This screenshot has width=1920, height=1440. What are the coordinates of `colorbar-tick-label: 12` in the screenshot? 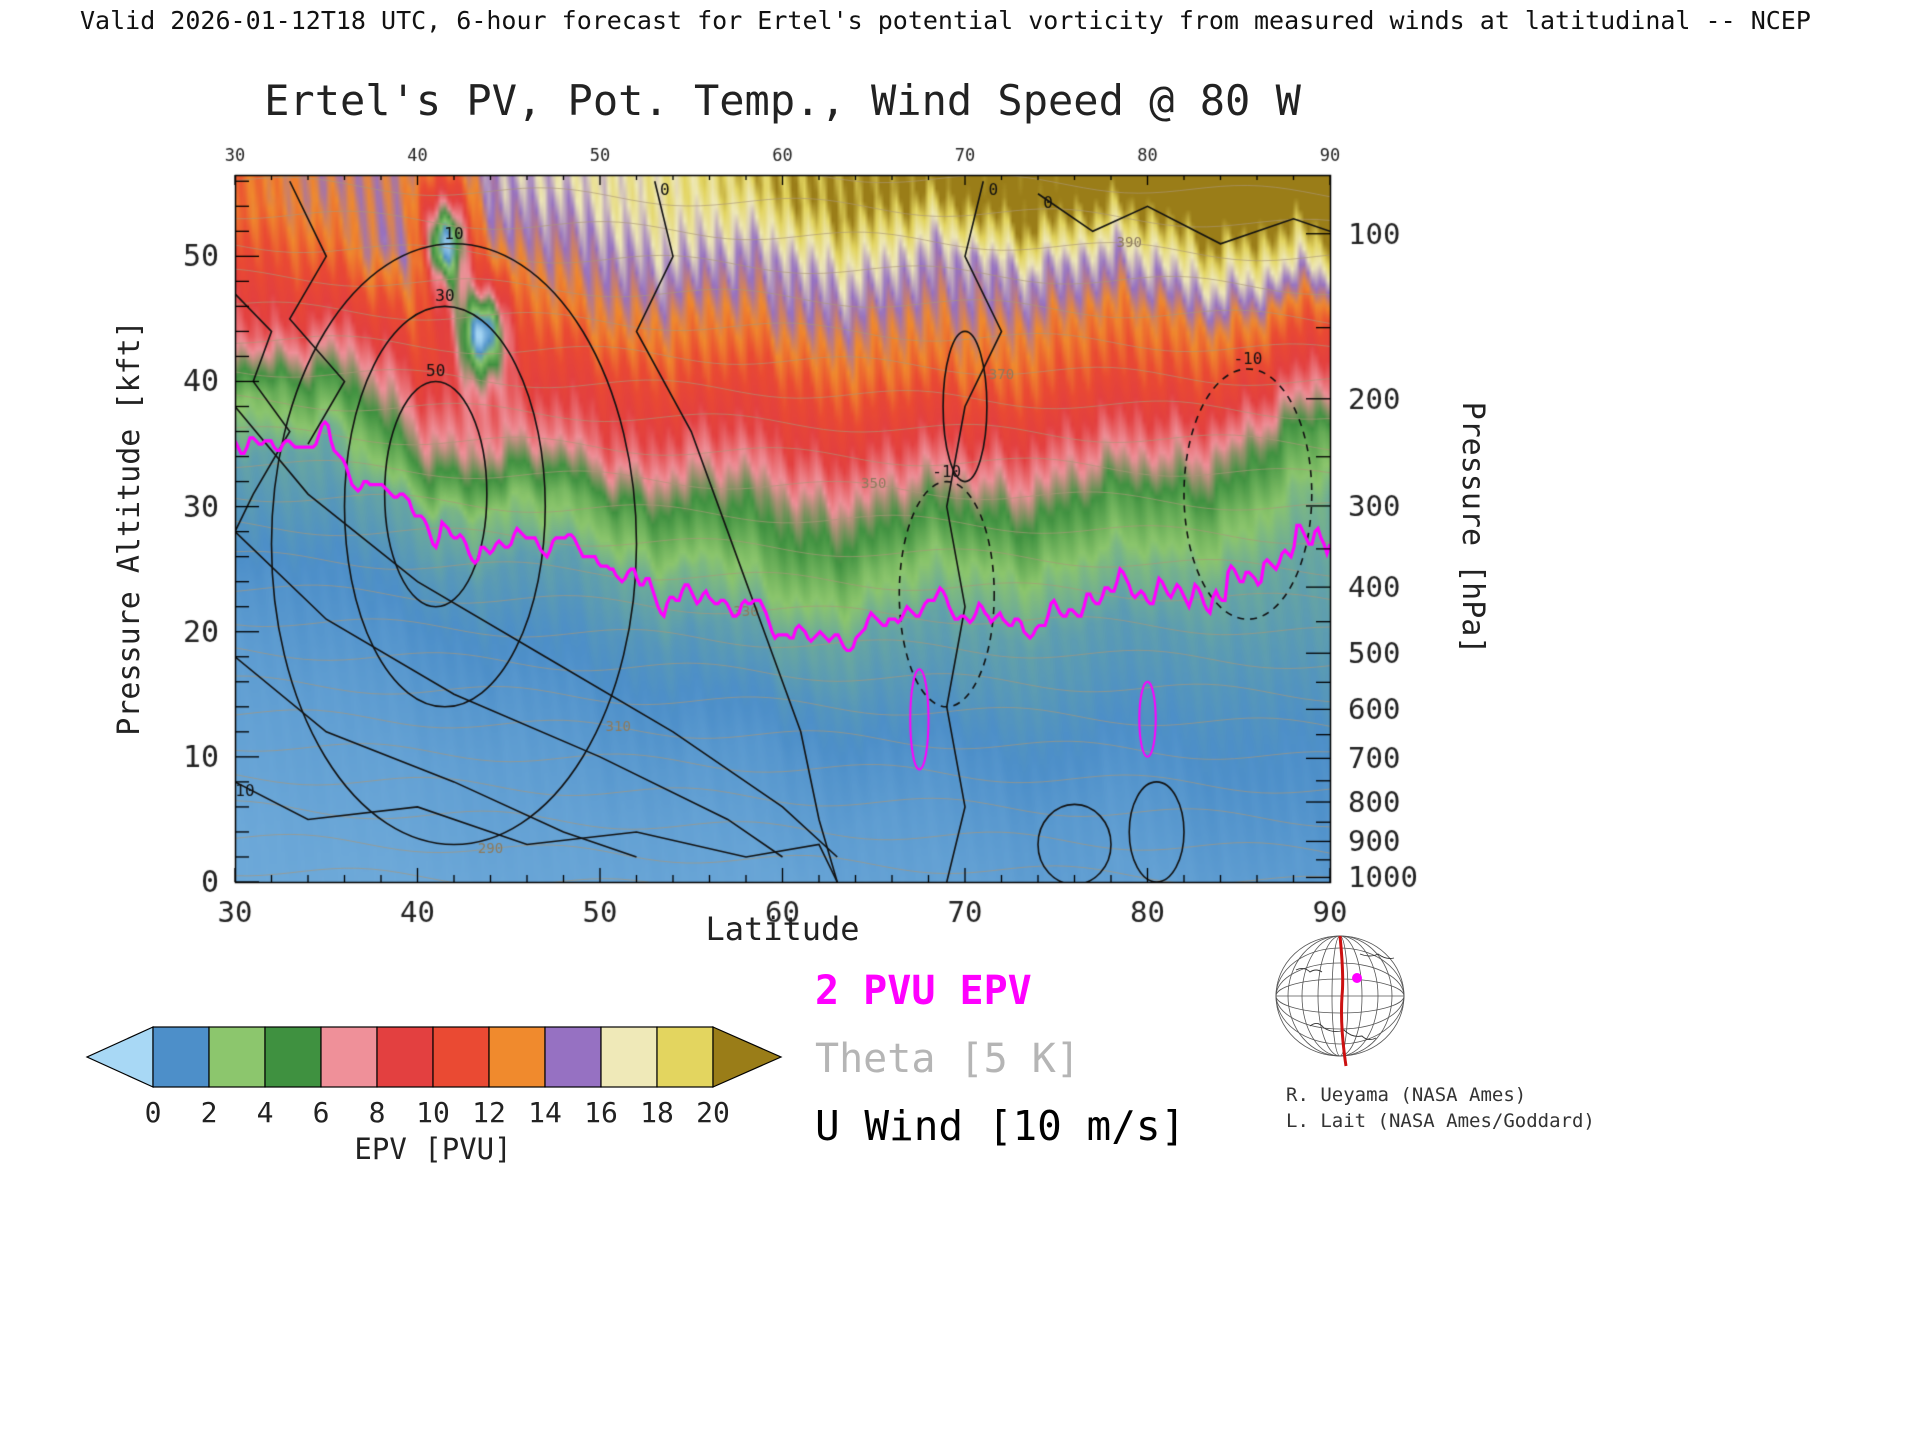 It's located at (489, 1112).